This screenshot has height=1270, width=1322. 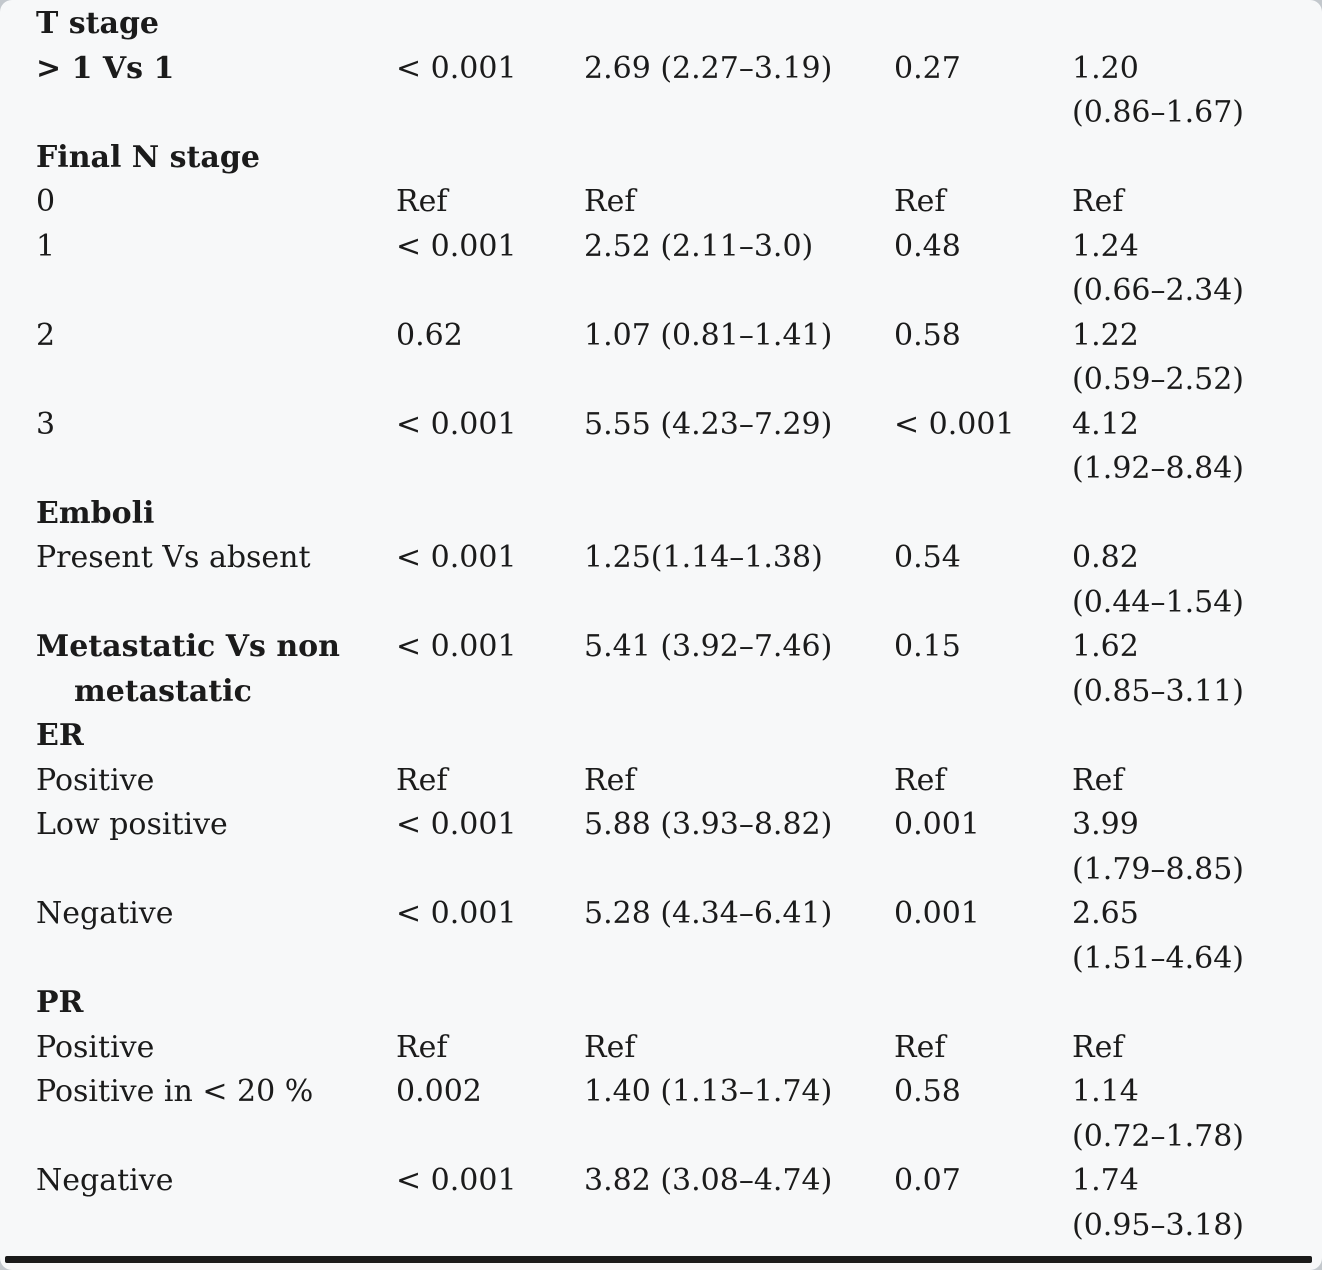 I want to click on variable-cell: Low positive, so click(x=216, y=847).